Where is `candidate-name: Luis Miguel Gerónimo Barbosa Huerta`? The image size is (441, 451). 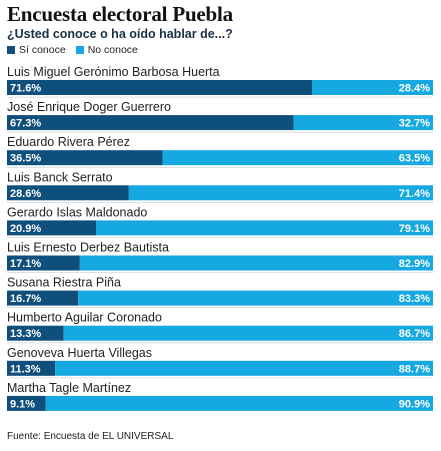
candidate-name: Luis Miguel Gerónimo Barbosa Huerta is located at coordinates (113, 72).